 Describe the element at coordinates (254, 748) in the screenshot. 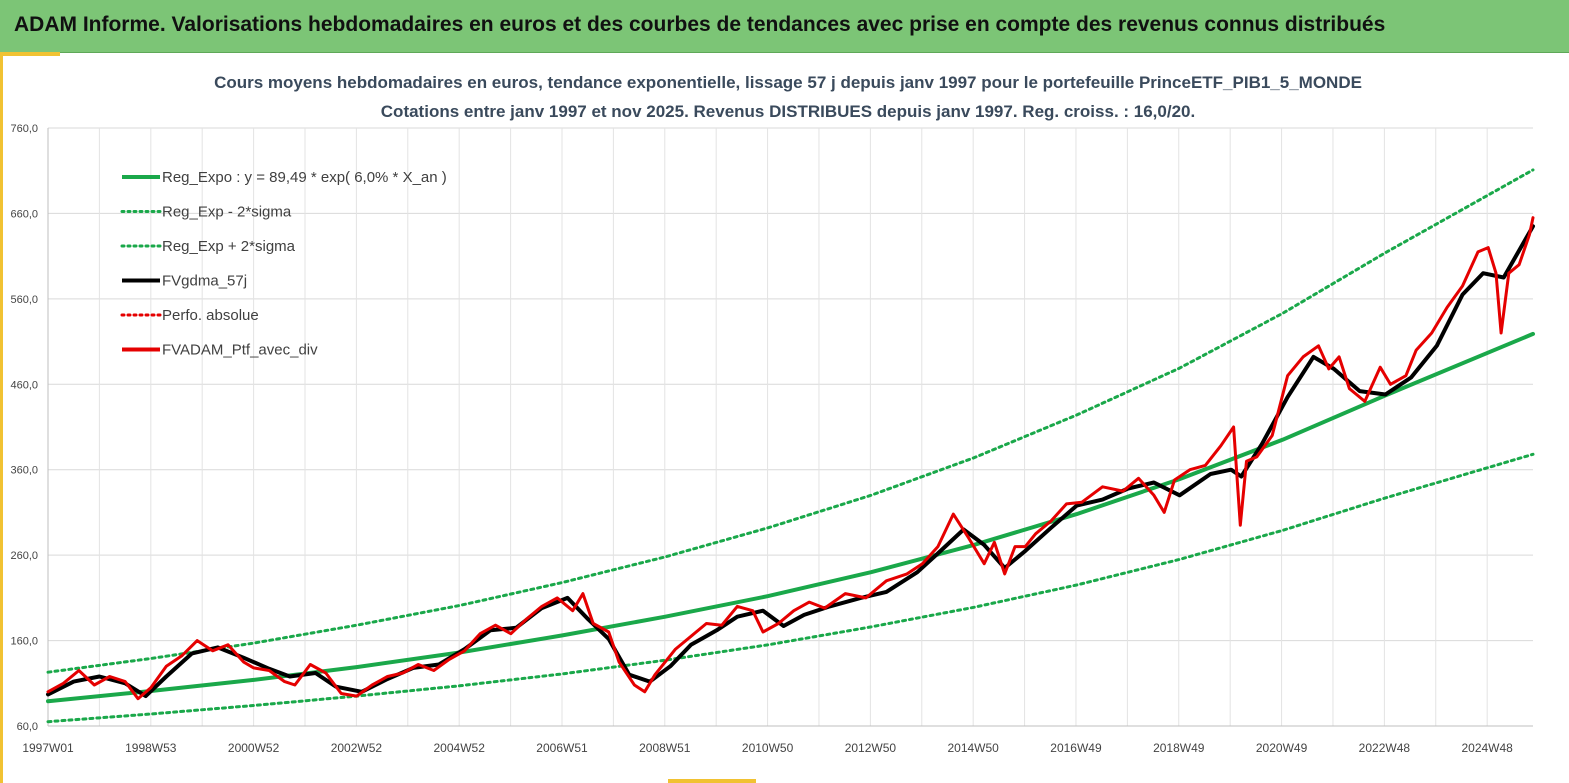

I see `x-tick-label: 2000W52` at that location.